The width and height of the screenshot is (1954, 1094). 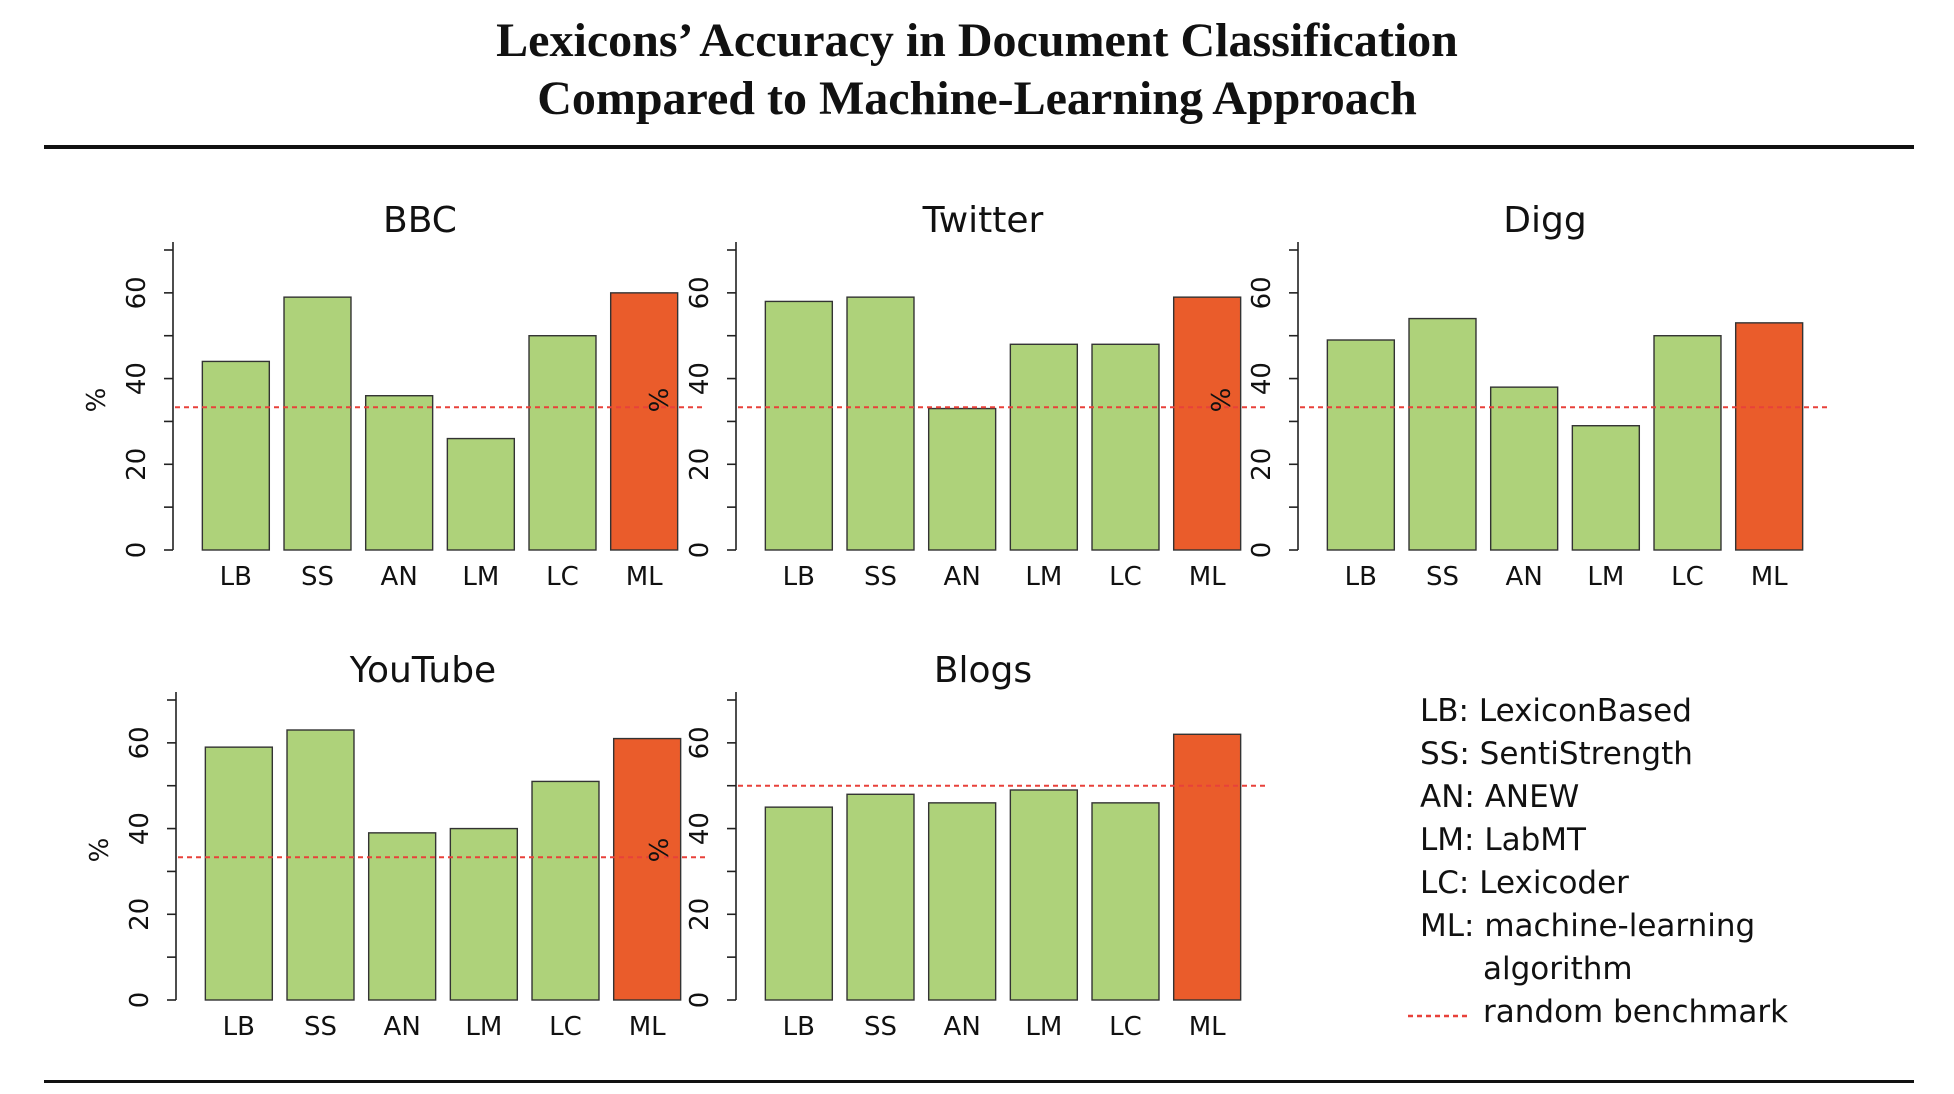 What do you see at coordinates (1556, 754) in the screenshot?
I see `legend-item-ss: SS: SentiStrength` at bounding box center [1556, 754].